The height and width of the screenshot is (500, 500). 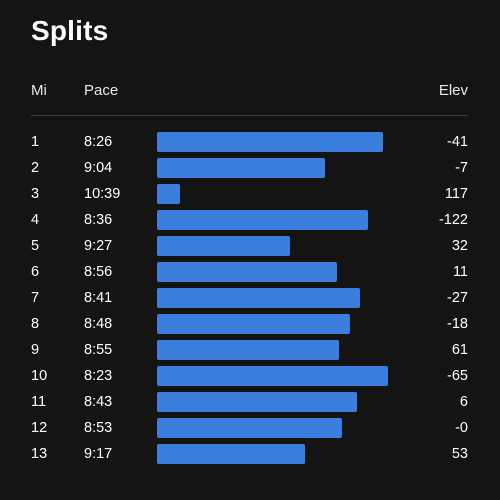 What do you see at coordinates (249, 115) in the screenshot?
I see `header-divider` at bounding box center [249, 115].